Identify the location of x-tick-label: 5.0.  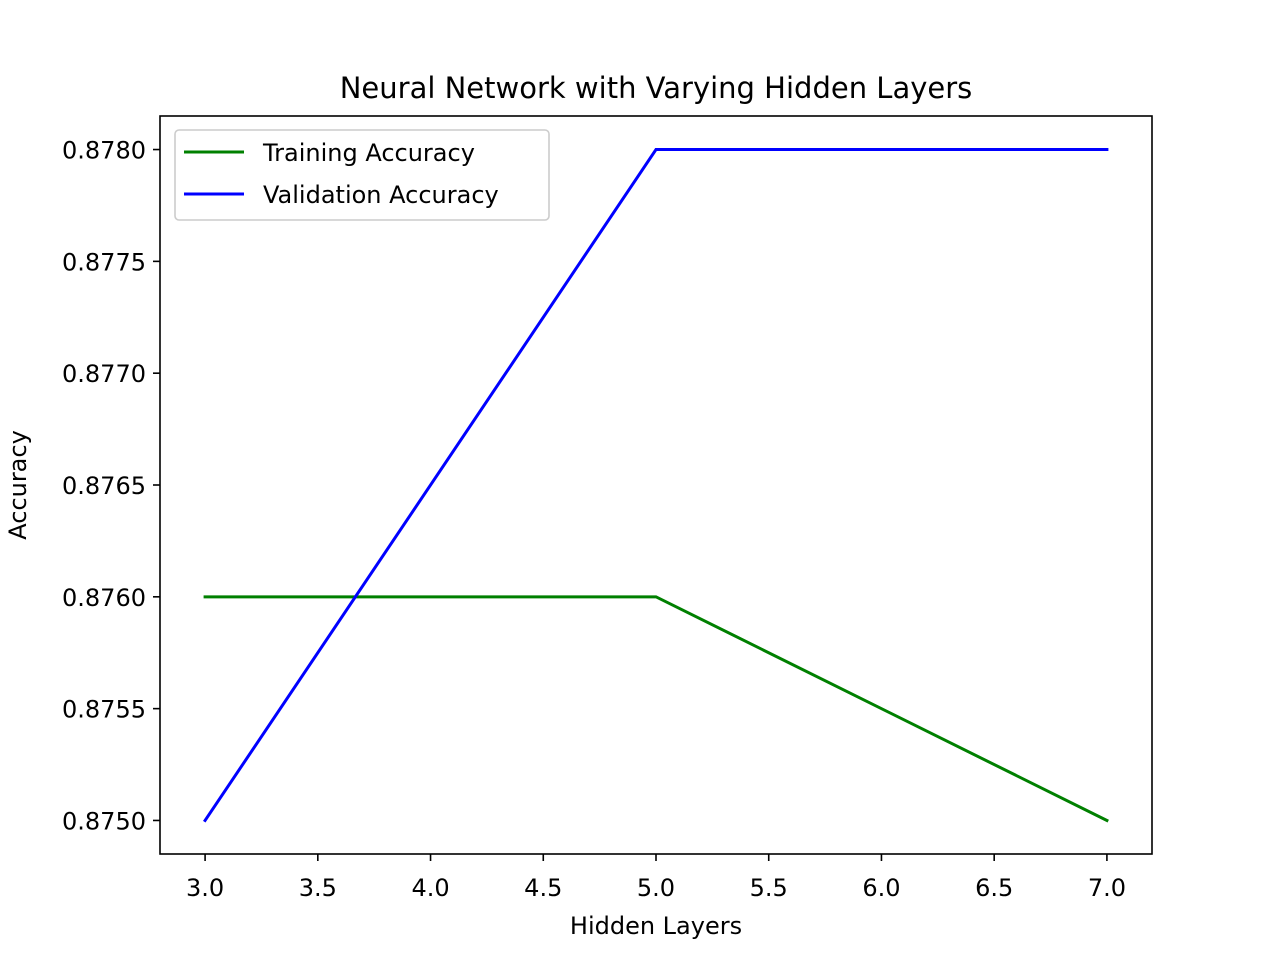
(656, 888).